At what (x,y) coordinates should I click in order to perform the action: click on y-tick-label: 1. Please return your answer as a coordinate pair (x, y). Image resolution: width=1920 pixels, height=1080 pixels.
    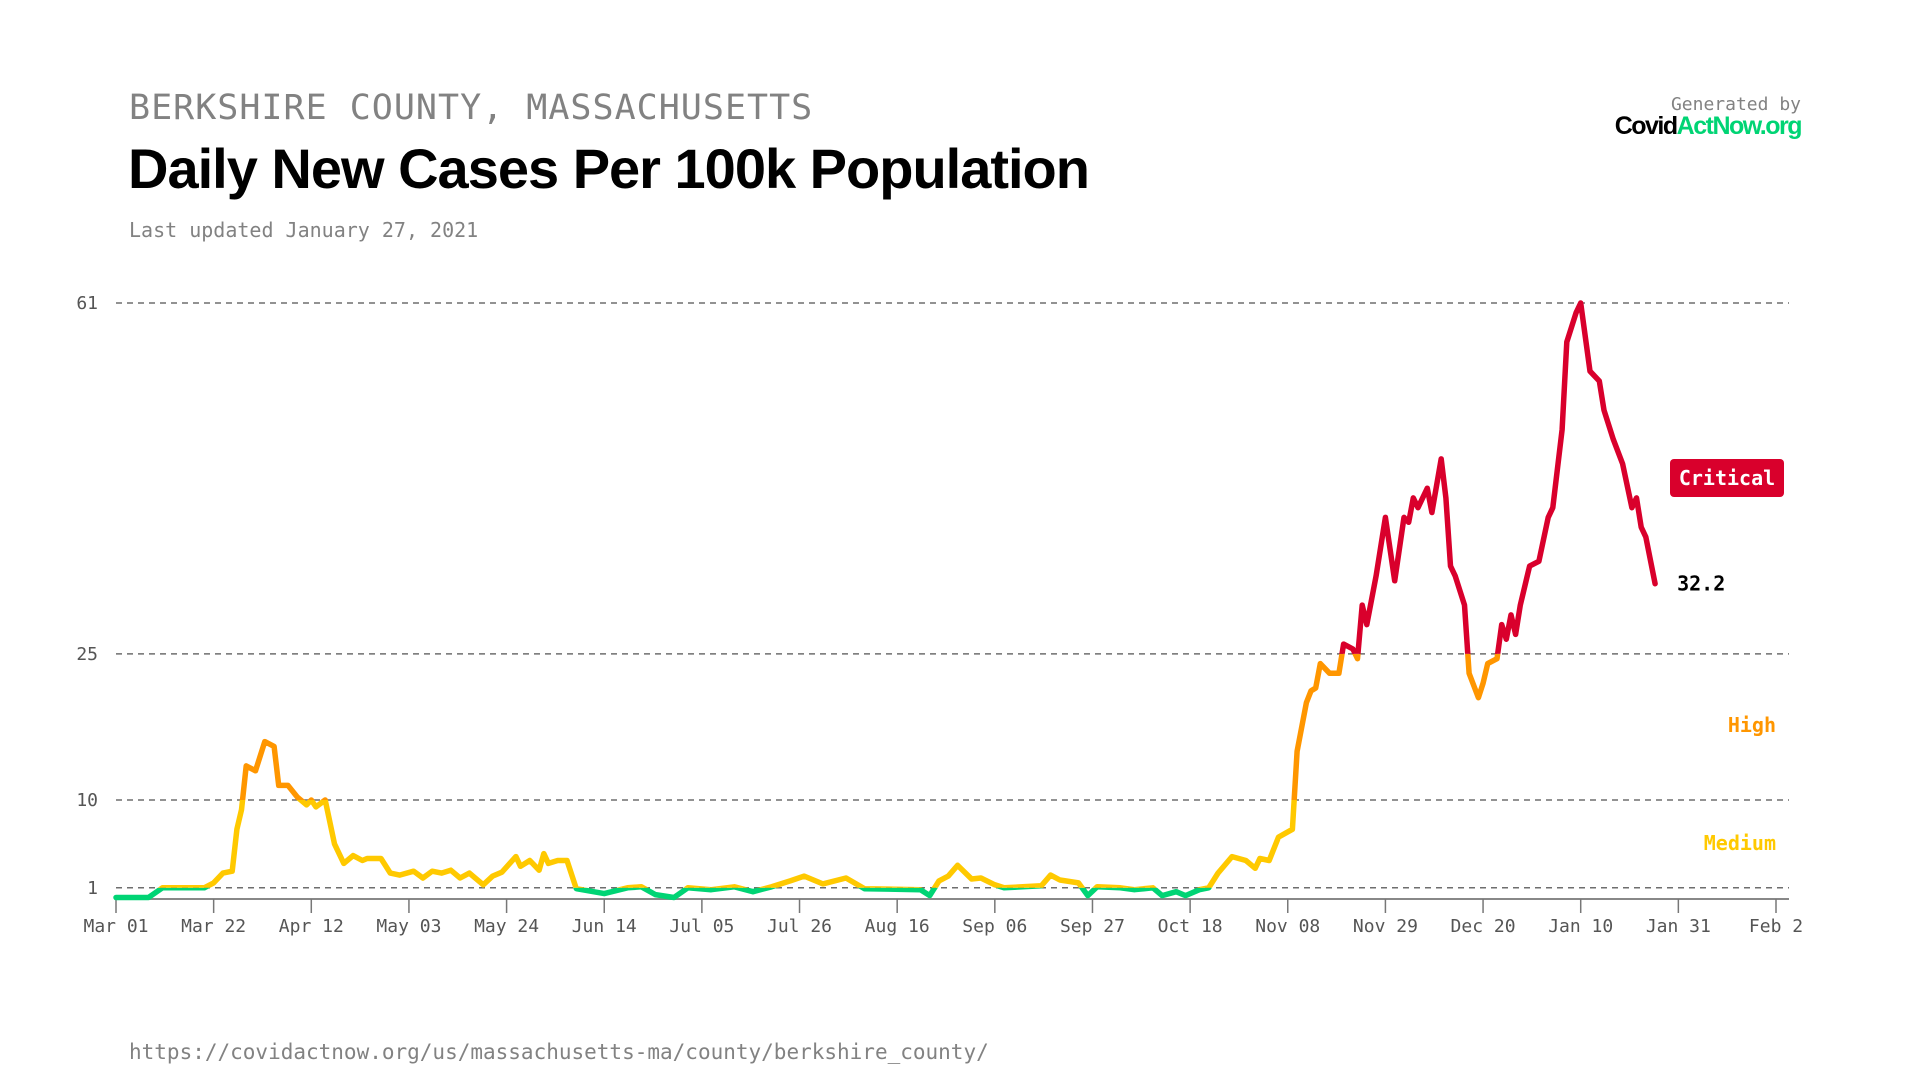
    Looking at the image, I should click on (92, 888).